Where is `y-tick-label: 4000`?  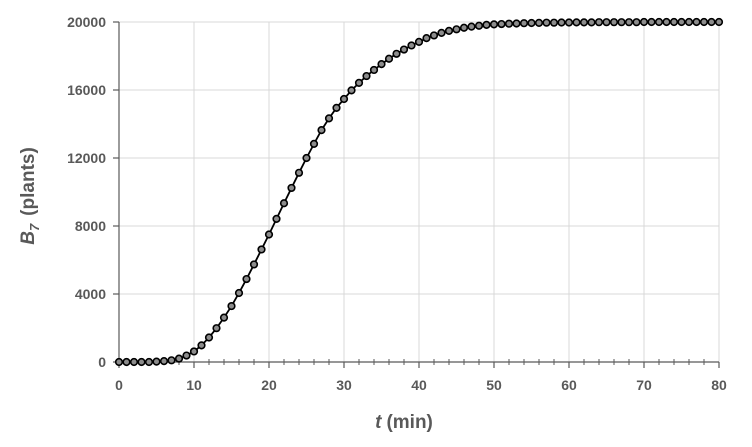 y-tick-label: 4000 is located at coordinates (90, 294).